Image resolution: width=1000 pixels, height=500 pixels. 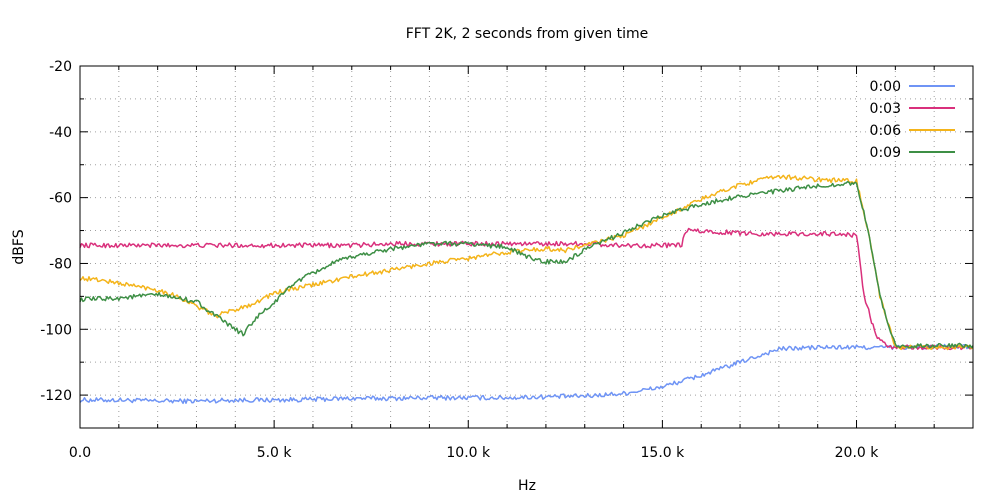 I want to click on legend: 0:00 0:03 0:06 0:09, so click(x=912, y=120).